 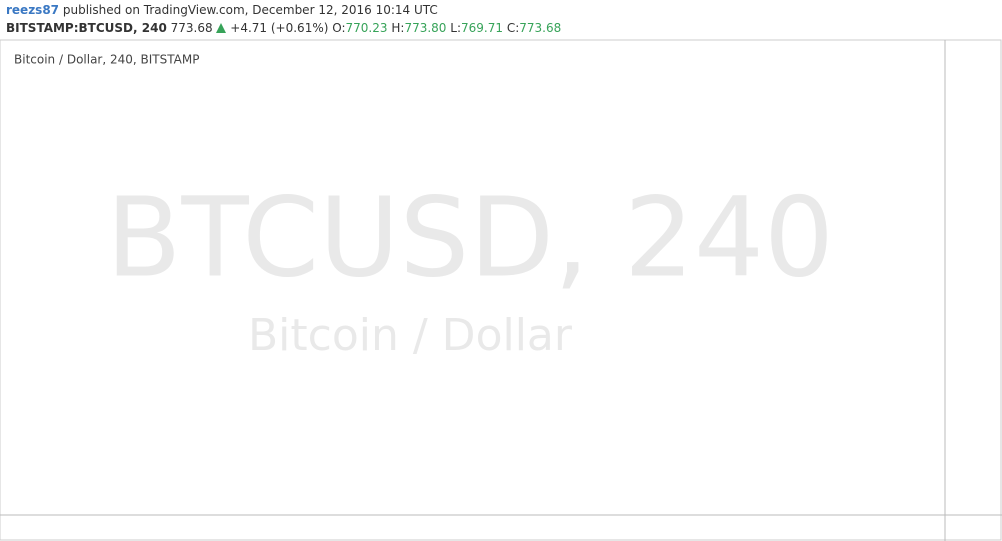 What do you see at coordinates (482, 28) in the screenshot?
I see `l-value: 769.71` at bounding box center [482, 28].